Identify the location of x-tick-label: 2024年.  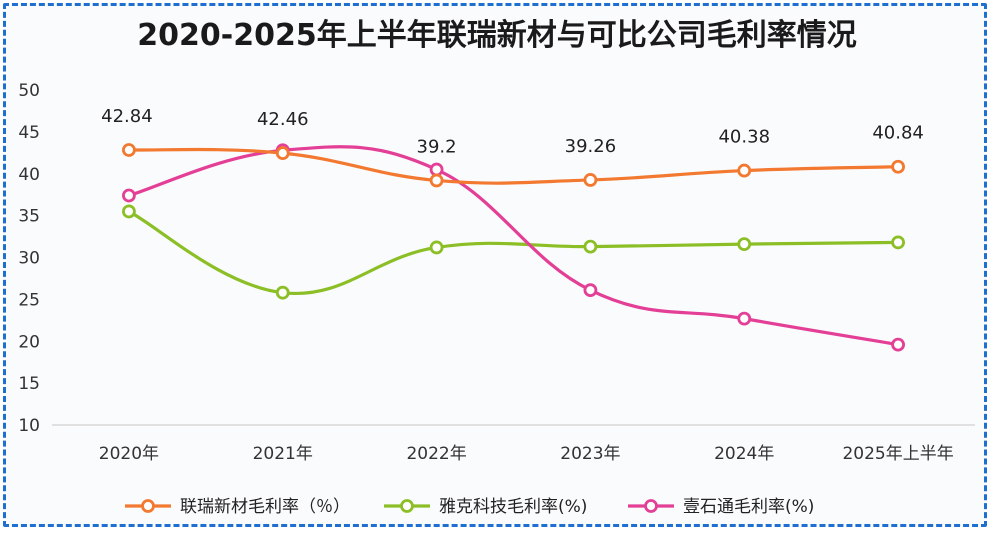
(744, 454).